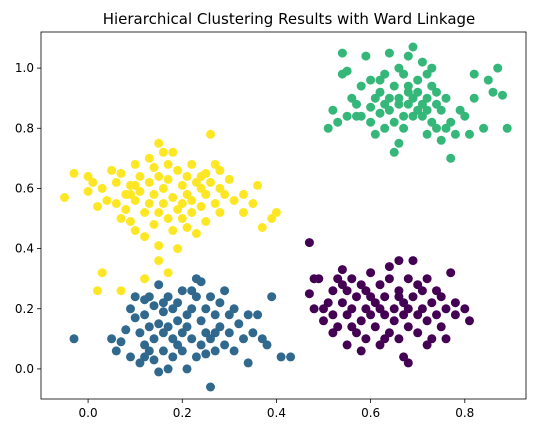 The image size is (547, 435). What do you see at coordinates (24, 309) in the screenshot?
I see `y-tick-label: 0.2` at bounding box center [24, 309].